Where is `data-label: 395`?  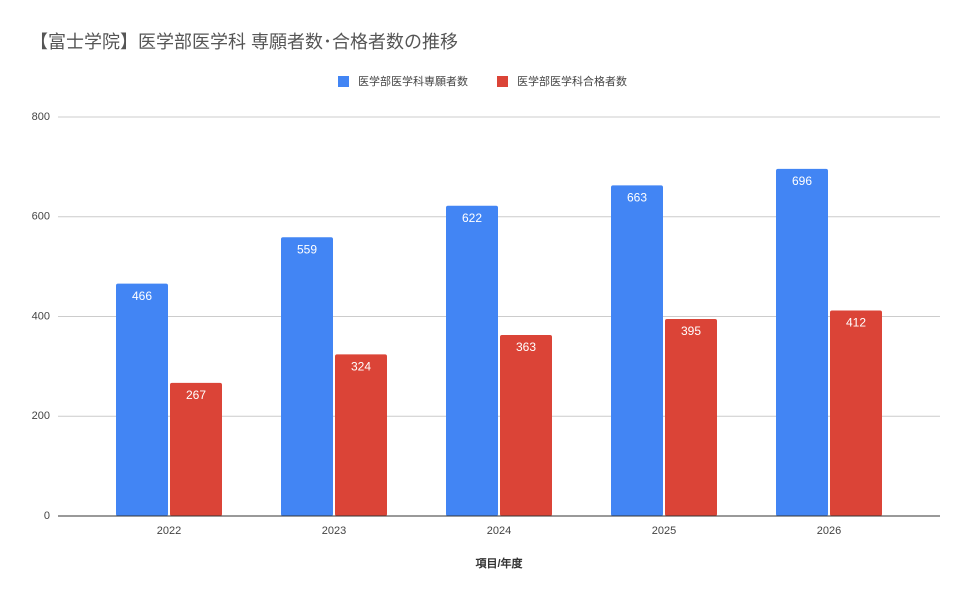 data-label: 395 is located at coordinates (691, 331).